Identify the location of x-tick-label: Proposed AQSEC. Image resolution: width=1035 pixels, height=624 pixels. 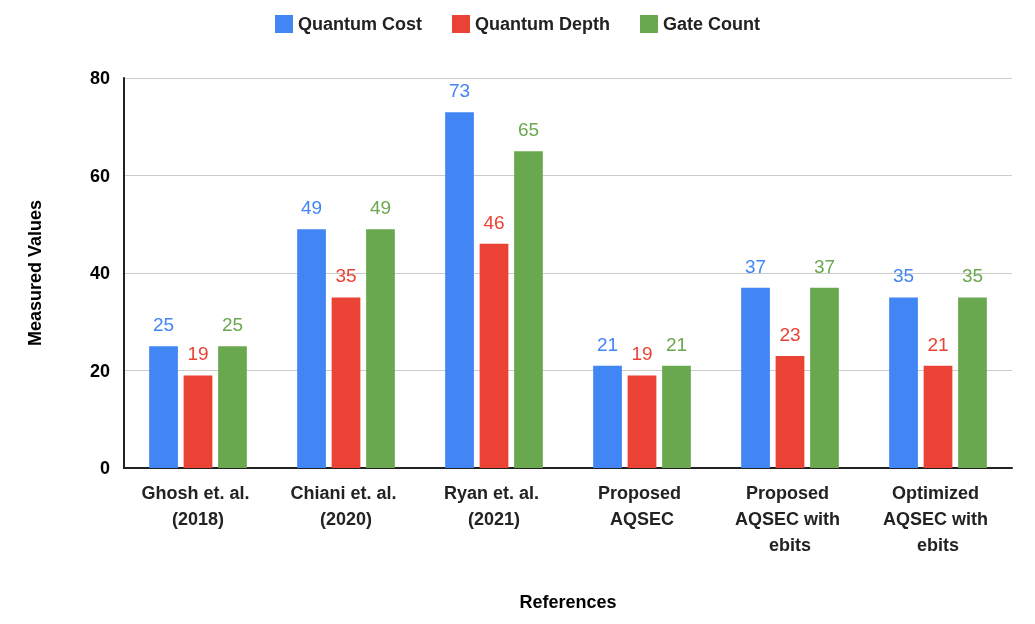
(642, 506).